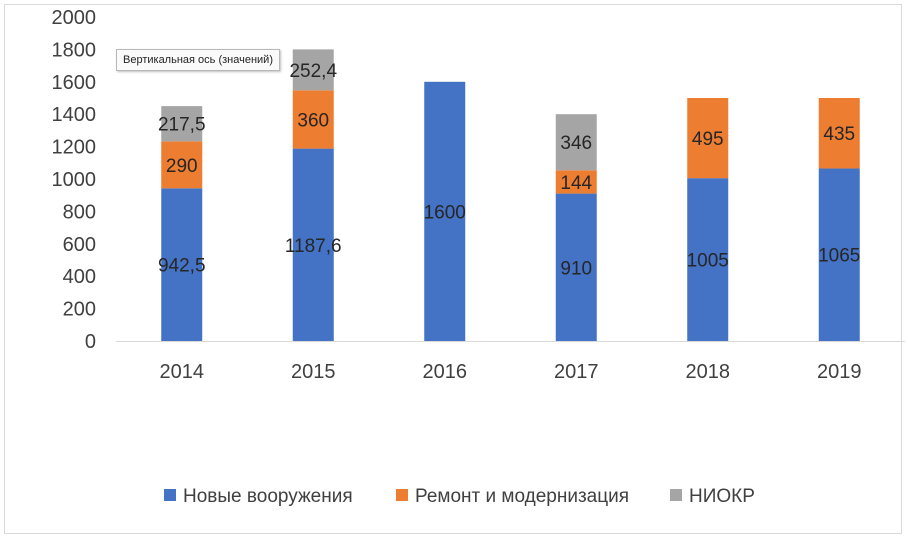 This screenshot has width=908, height=538. I want to click on x-tick-label: 2016, so click(445, 372).